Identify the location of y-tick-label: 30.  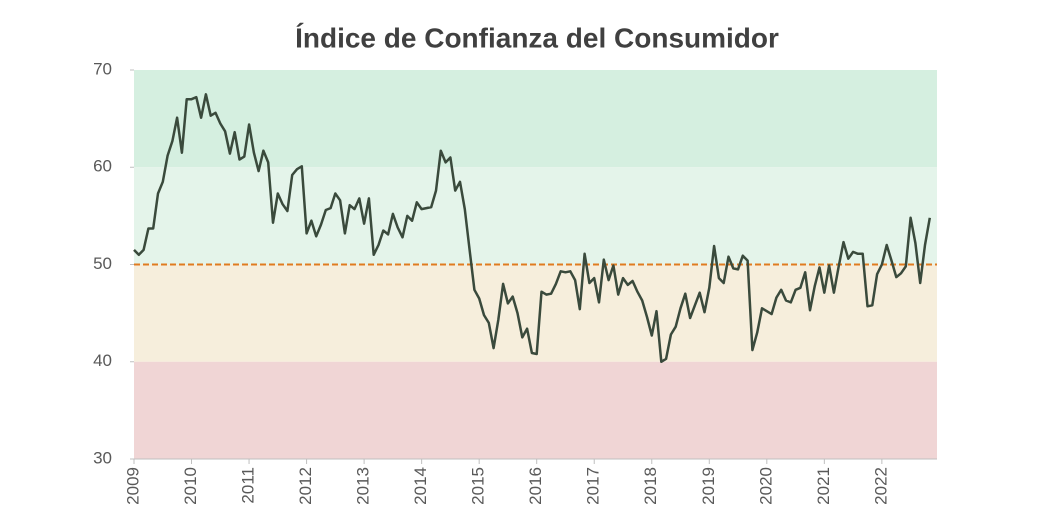
(102, 457).